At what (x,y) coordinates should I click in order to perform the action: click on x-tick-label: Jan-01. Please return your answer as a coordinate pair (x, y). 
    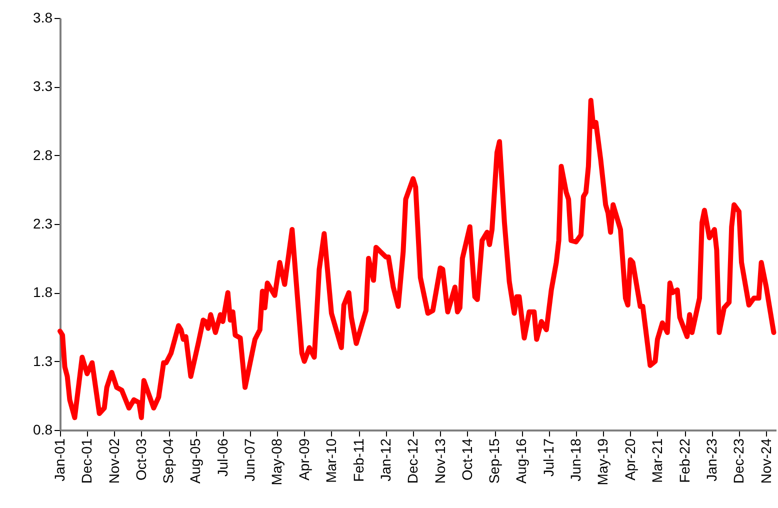
    Looking at the image, I should click on (60, 460).